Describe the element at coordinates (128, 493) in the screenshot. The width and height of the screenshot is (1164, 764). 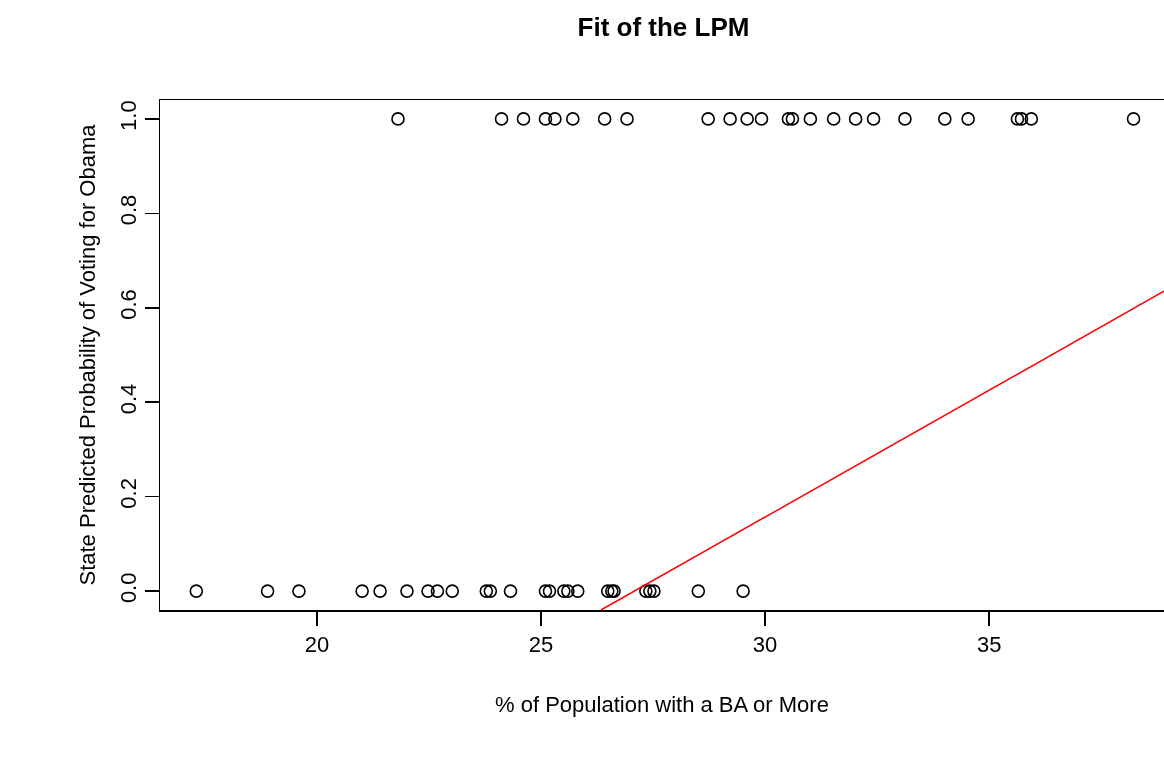
I see `y-tick-label: 0.2` at that location.